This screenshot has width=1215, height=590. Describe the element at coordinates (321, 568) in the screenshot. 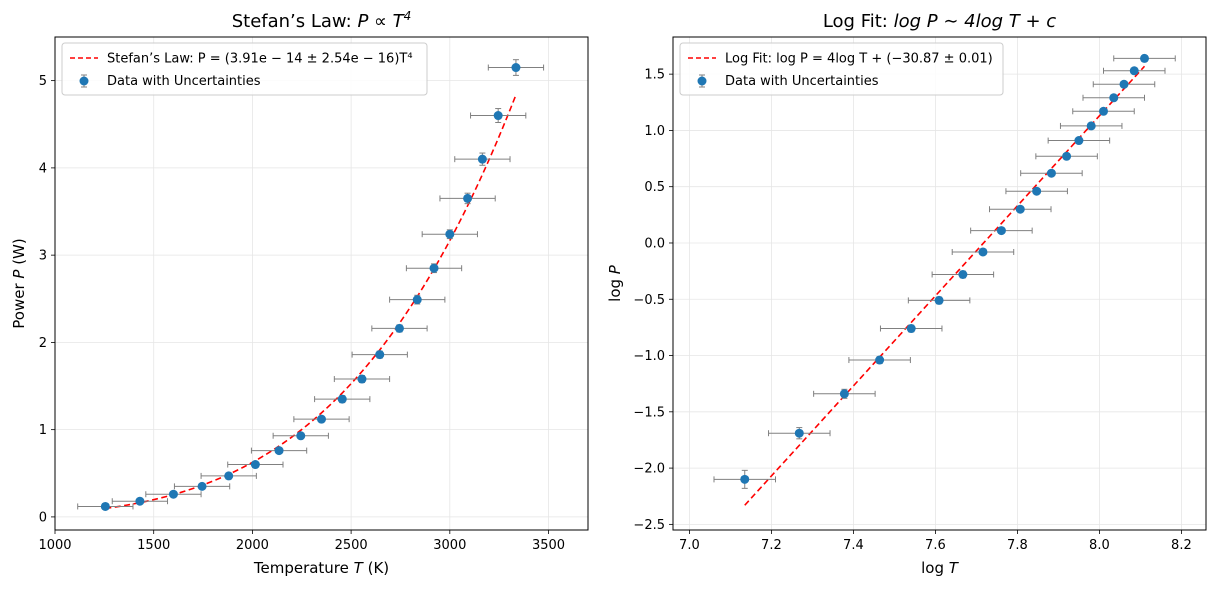

I see `left-x-axis-label: Temperature T (K)` at that location.